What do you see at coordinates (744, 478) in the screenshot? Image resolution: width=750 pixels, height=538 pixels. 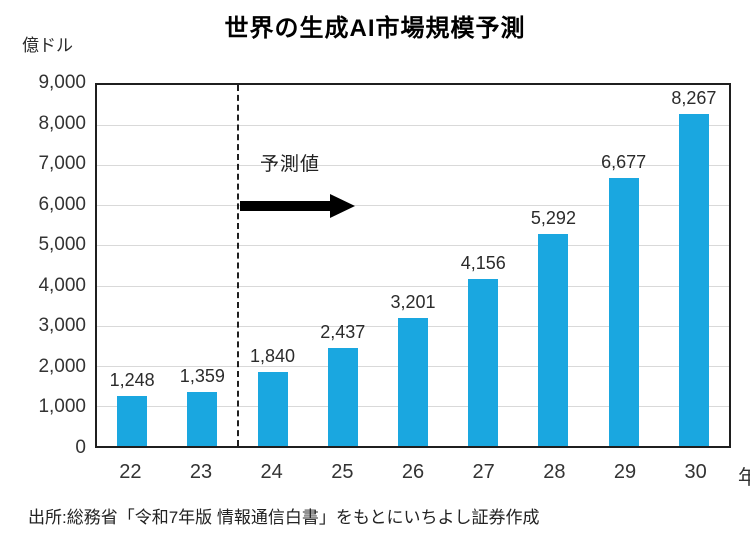 I see `x-axis-unit-label: 年` at bounding box center [744, 478].